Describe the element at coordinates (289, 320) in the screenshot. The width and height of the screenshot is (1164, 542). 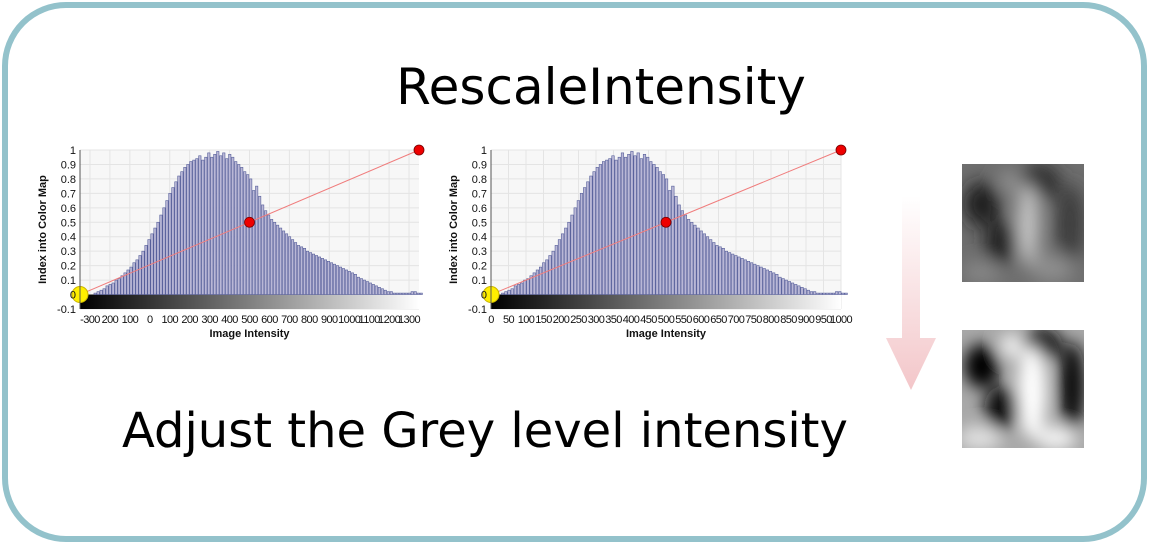
I see `x-tick-label: 700` at that location.